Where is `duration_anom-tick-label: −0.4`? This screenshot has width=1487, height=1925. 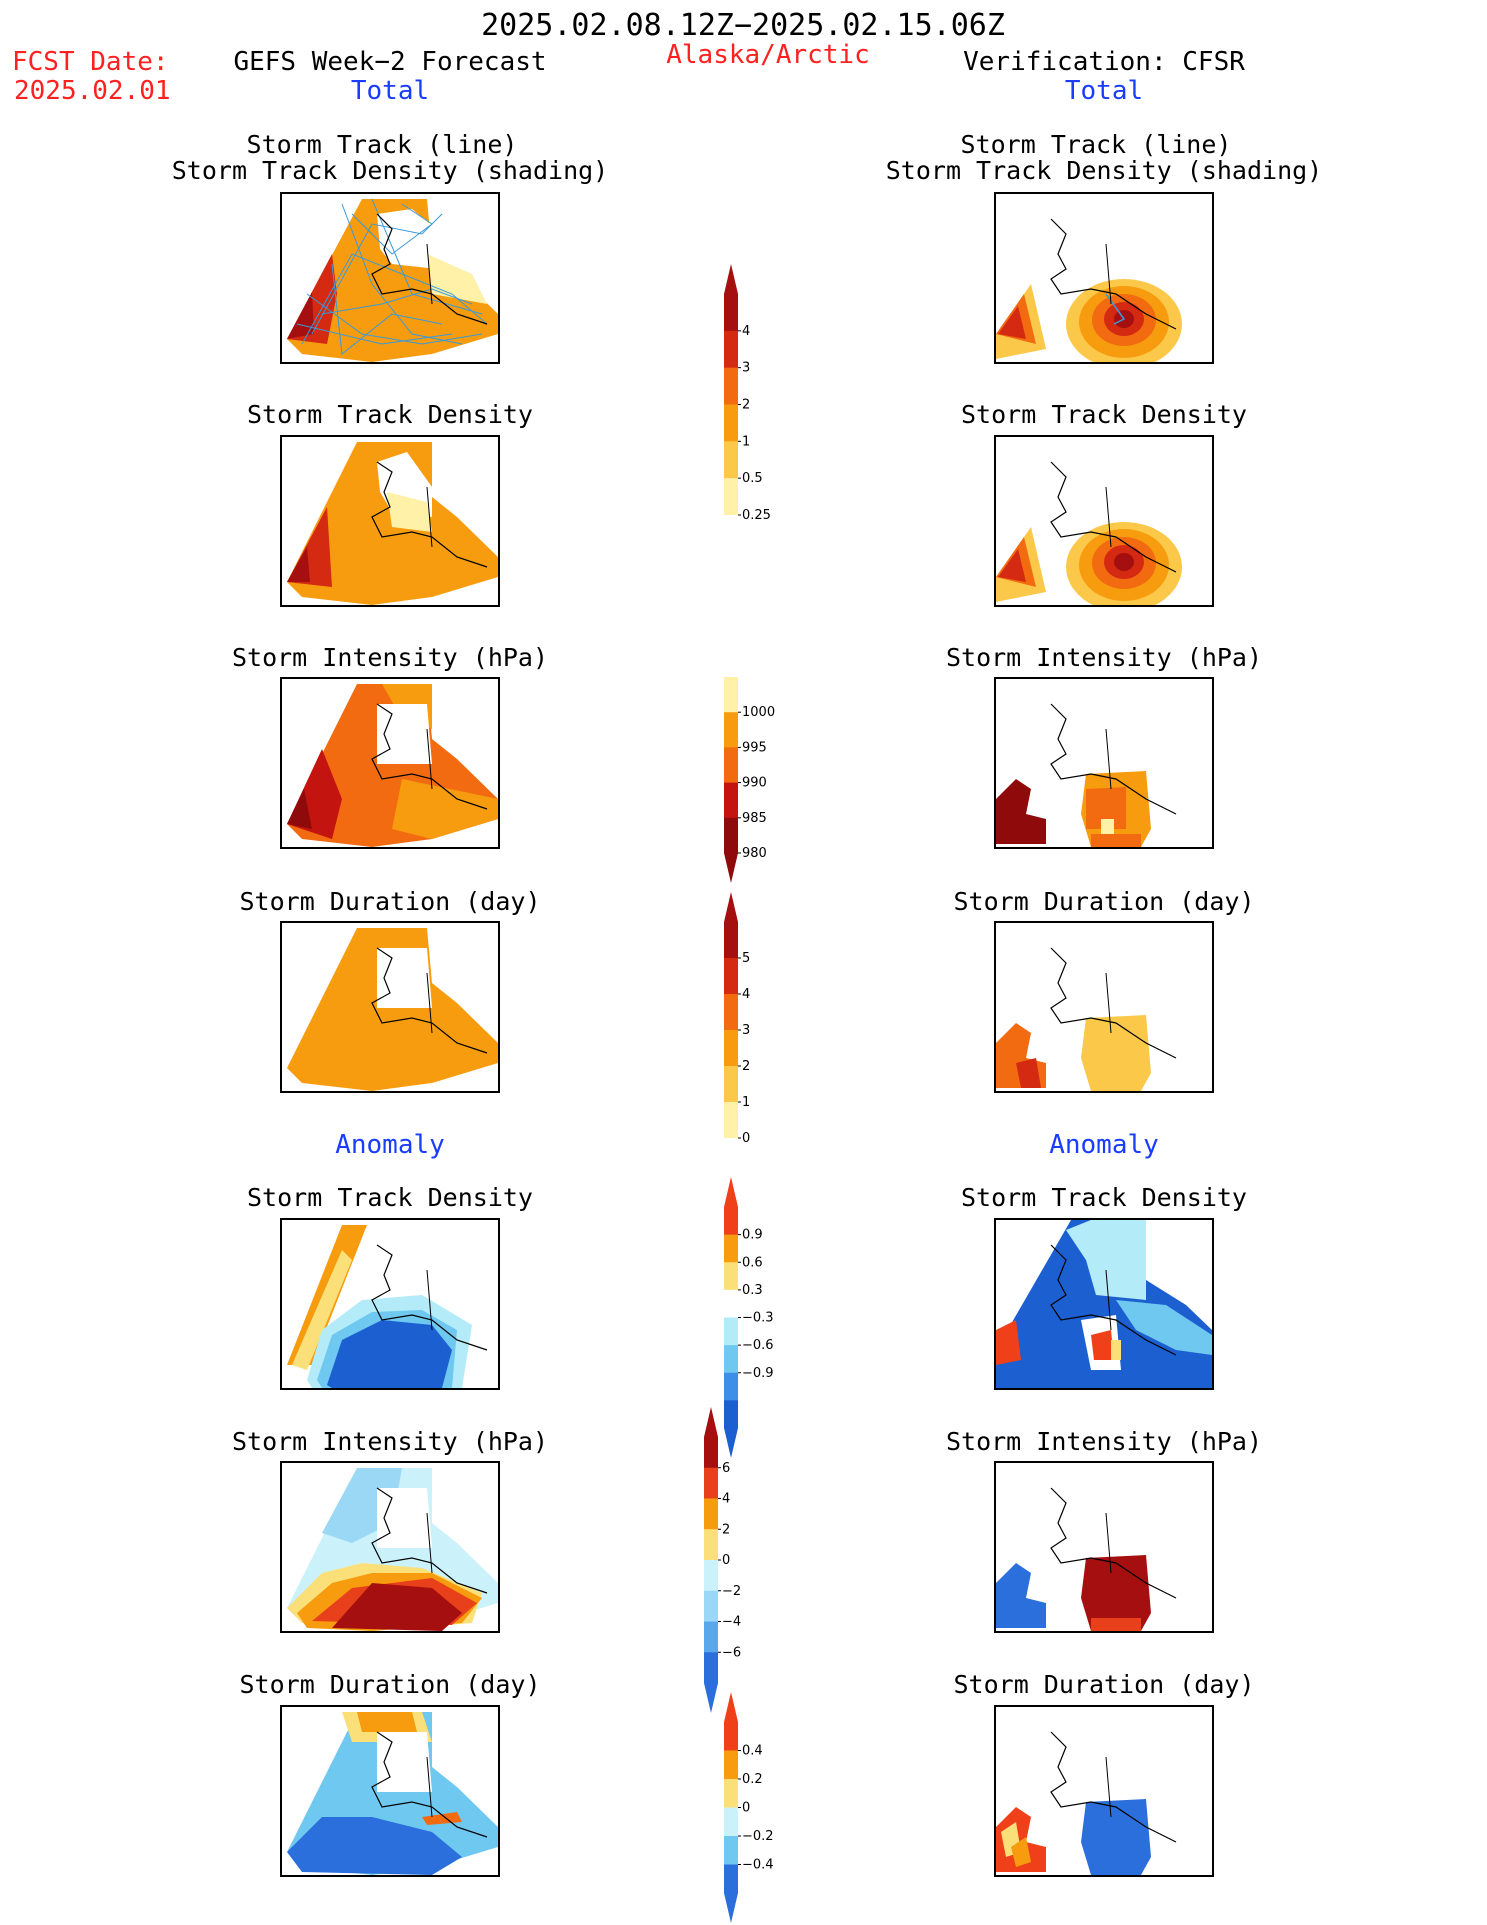
duration_anom-tick-label: −0.4 is located at coordinates (758, 1865).